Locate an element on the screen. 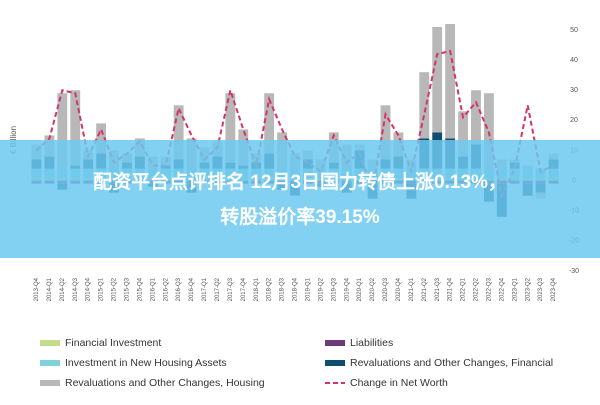  x-tick-label: 2017-Q4 is located at coordinates (244, 289).